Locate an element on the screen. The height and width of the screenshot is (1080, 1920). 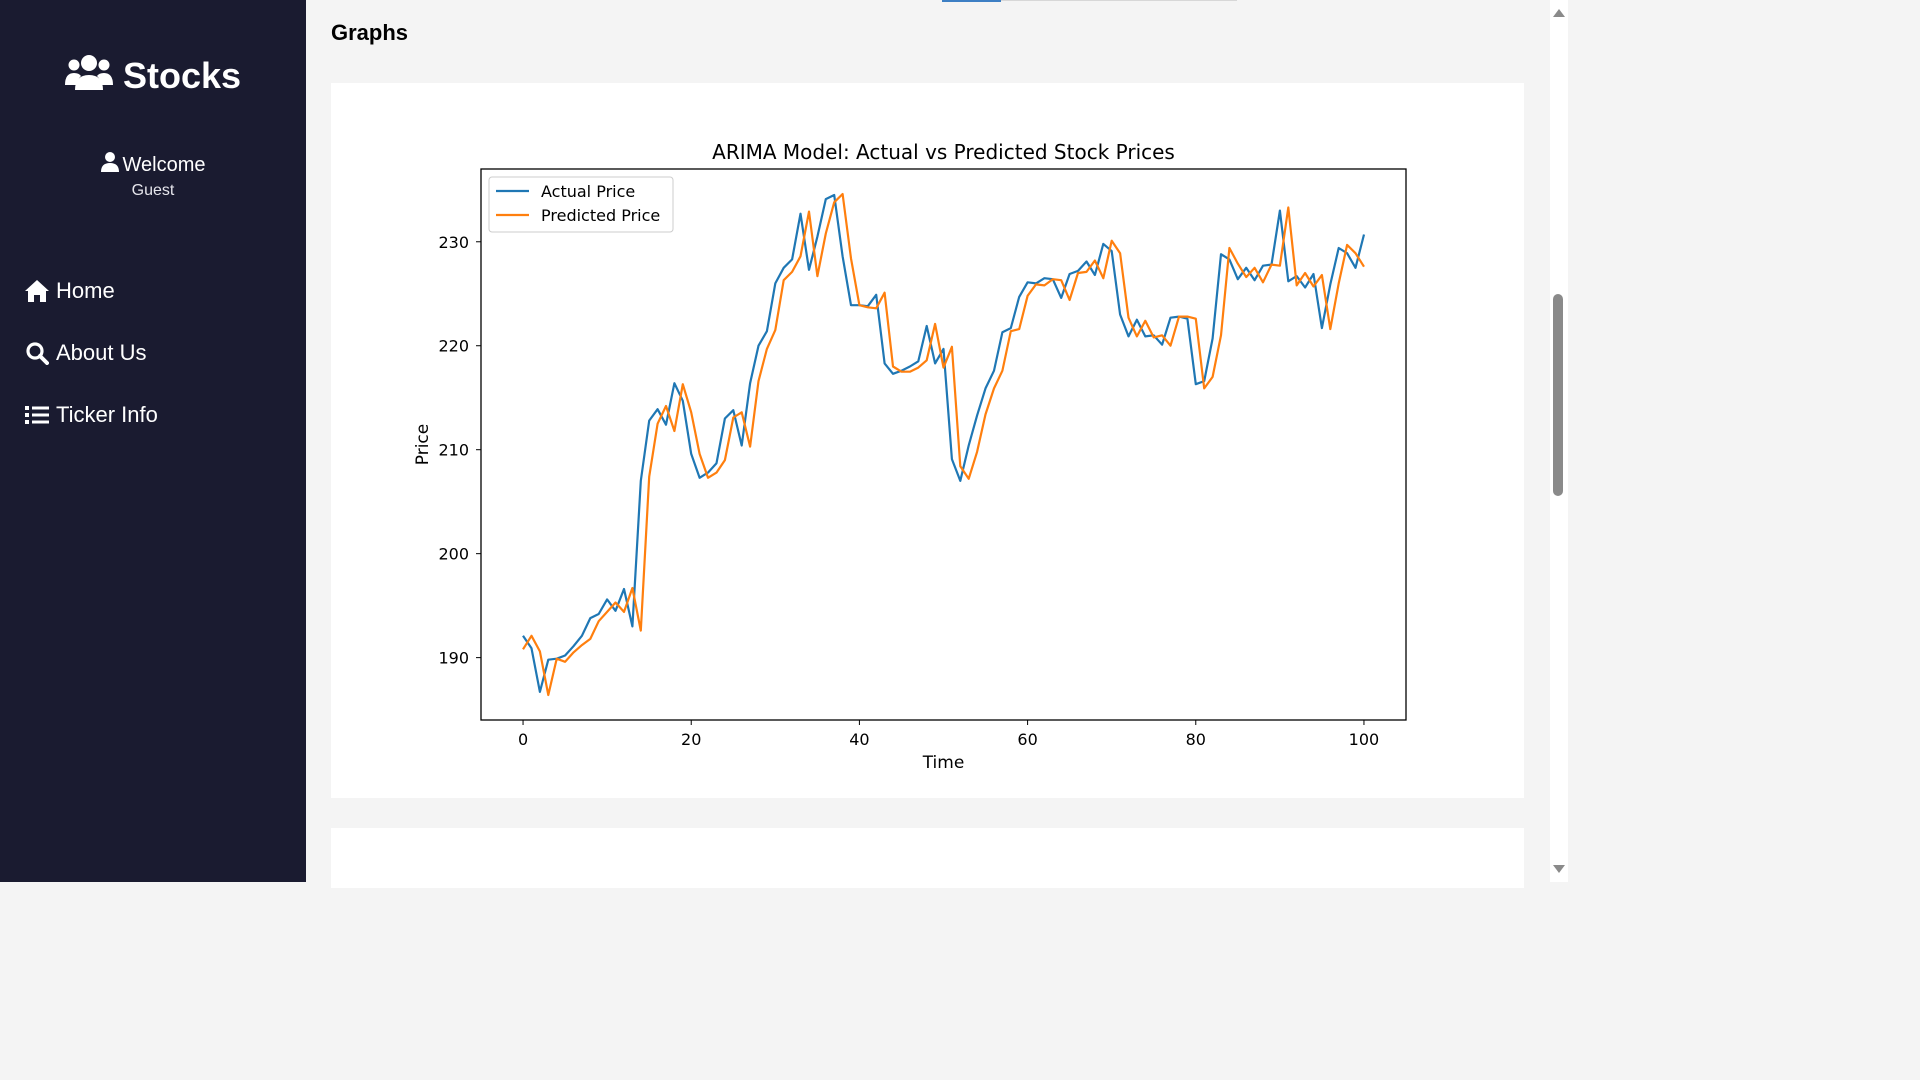
welcome-row: Welcome is located at coordinates (153, 165).